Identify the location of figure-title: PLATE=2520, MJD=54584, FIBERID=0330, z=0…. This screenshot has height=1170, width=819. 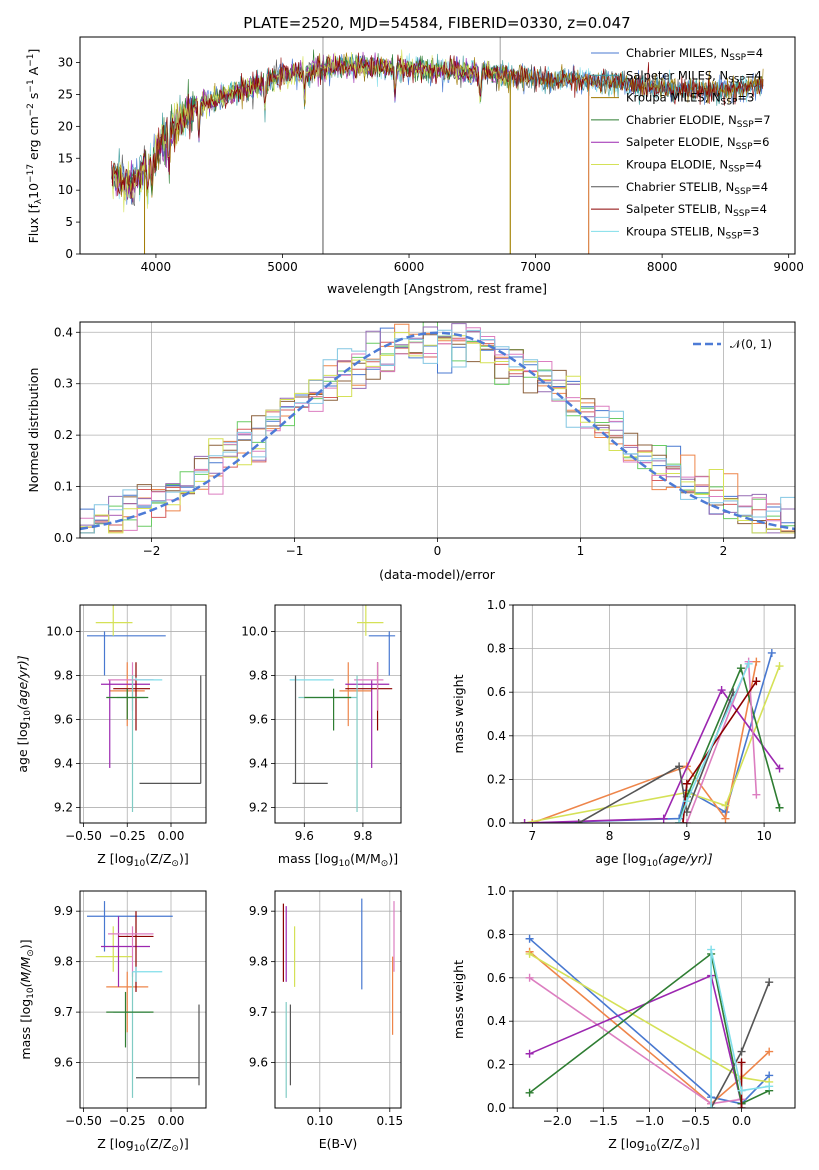
(436, 23).